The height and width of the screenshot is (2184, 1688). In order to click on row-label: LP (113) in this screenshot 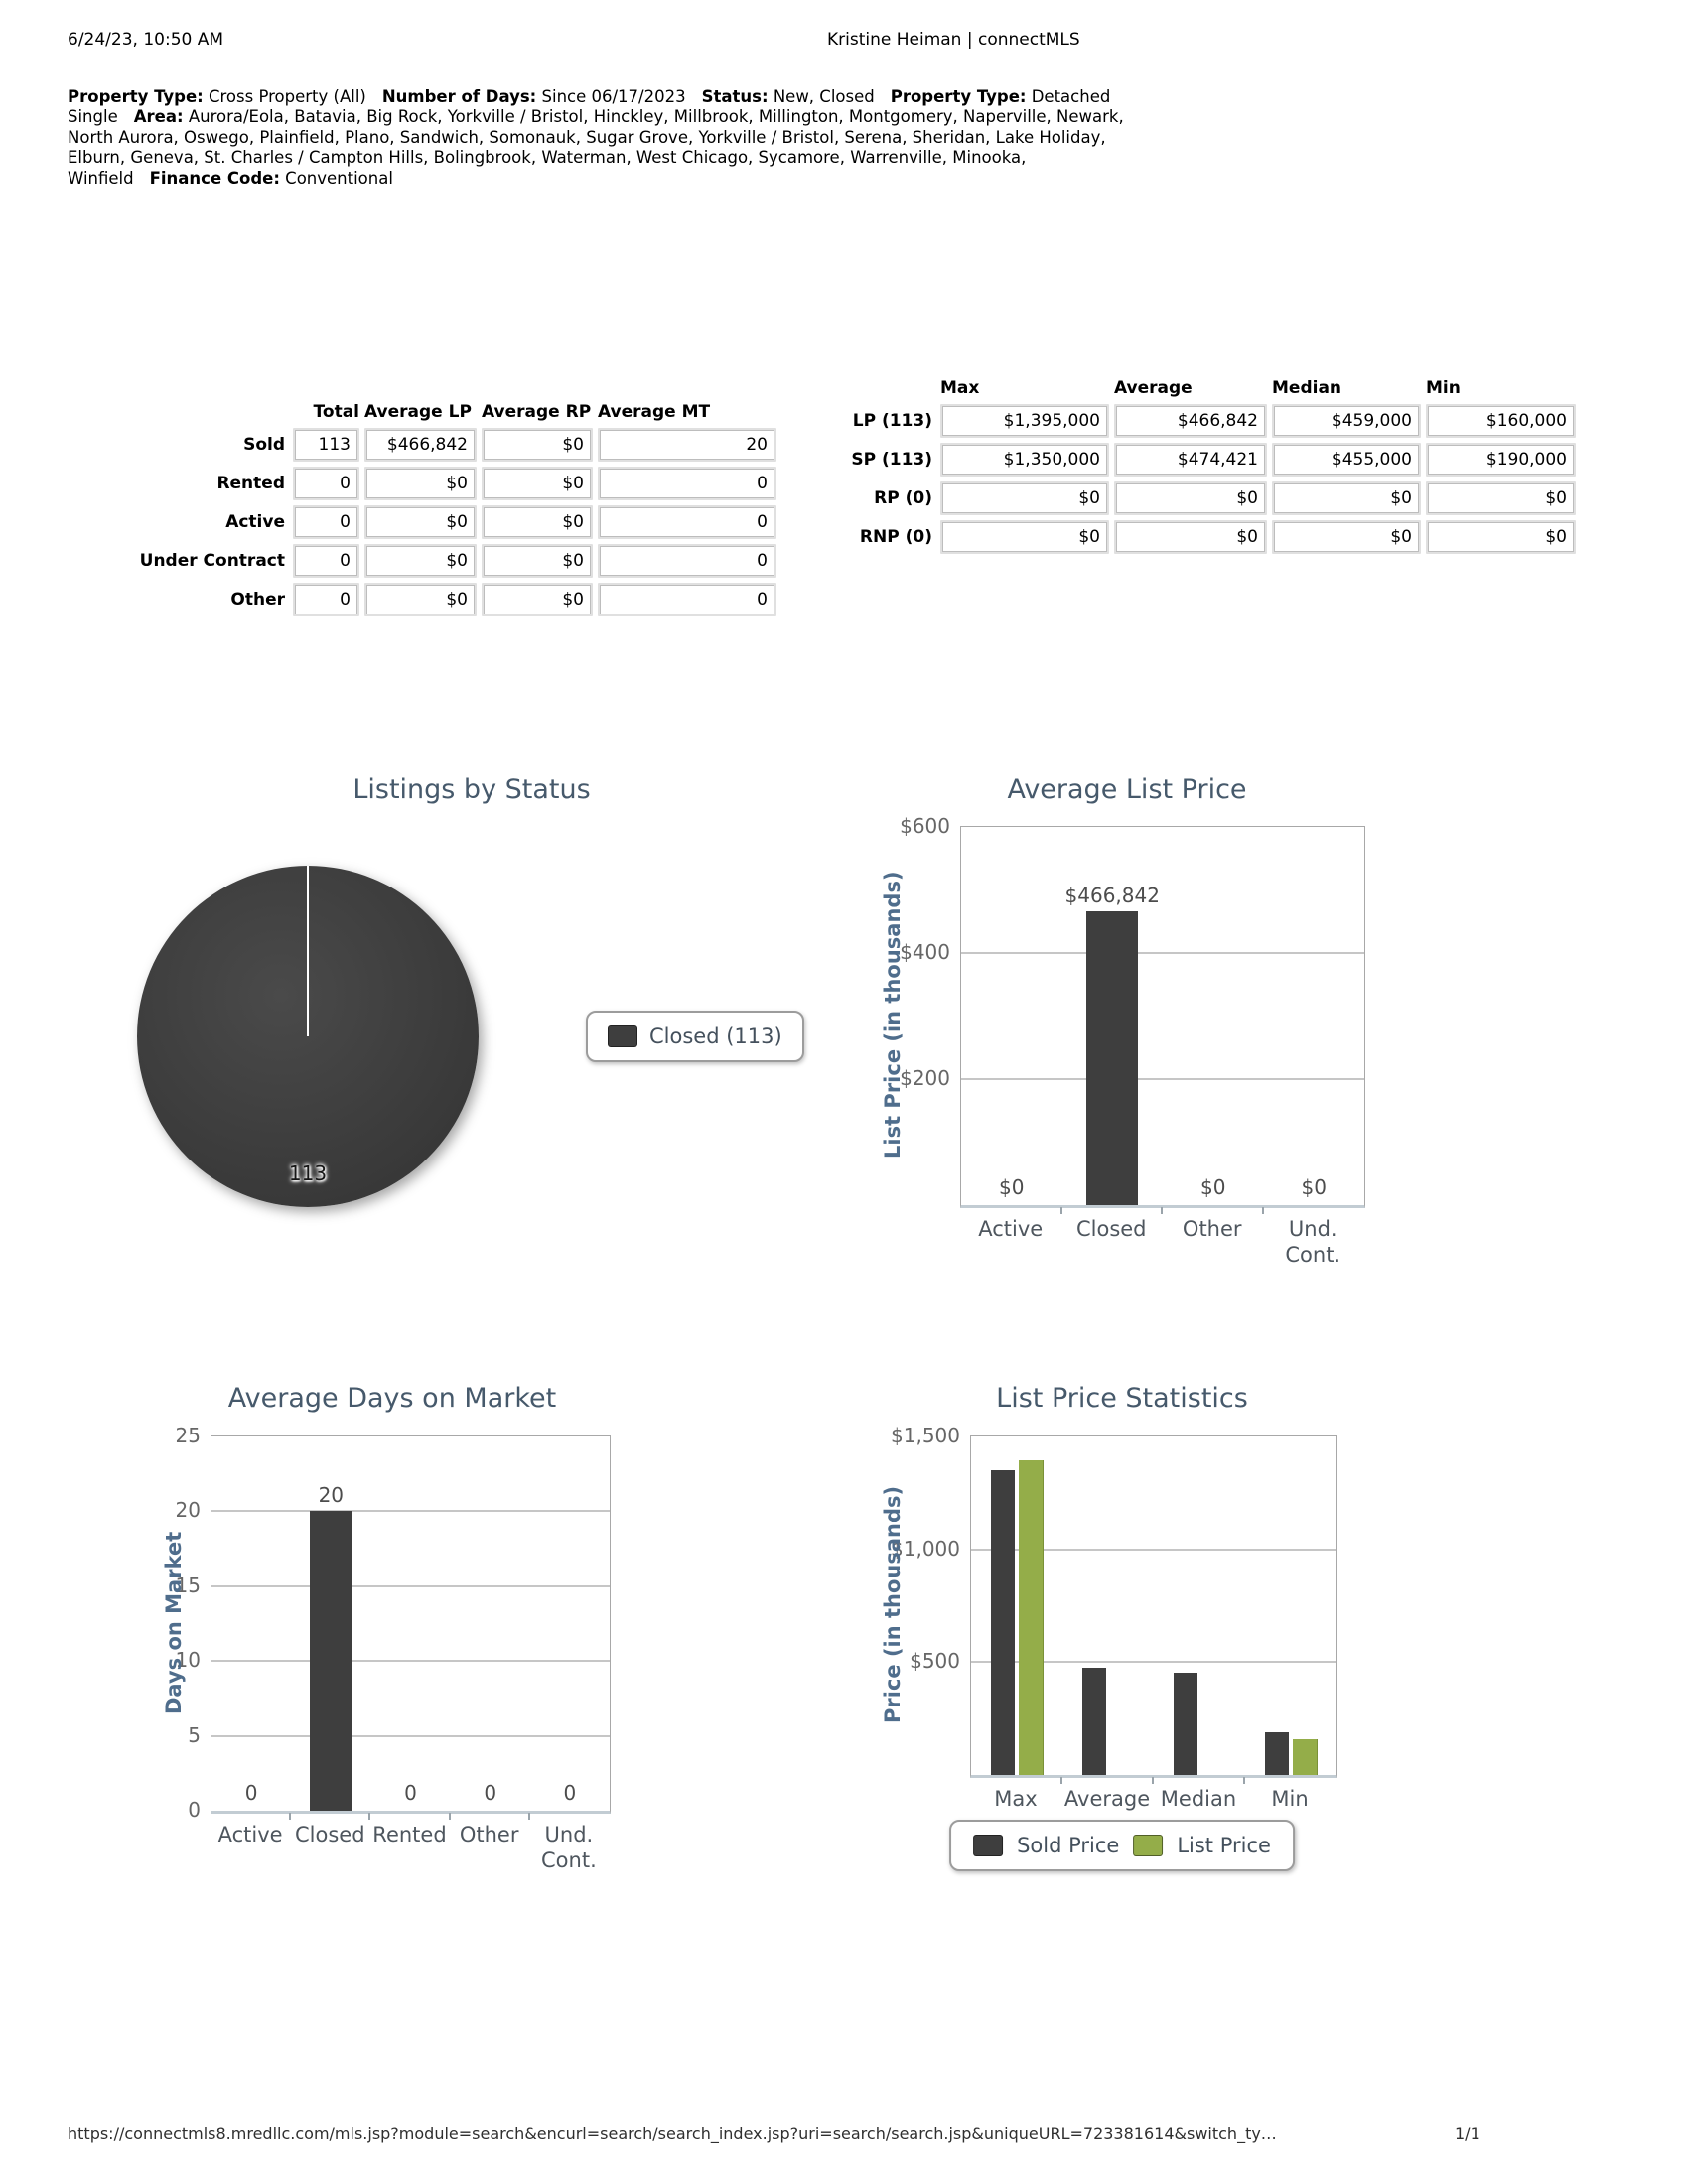, I will do `click(892, 421)`.